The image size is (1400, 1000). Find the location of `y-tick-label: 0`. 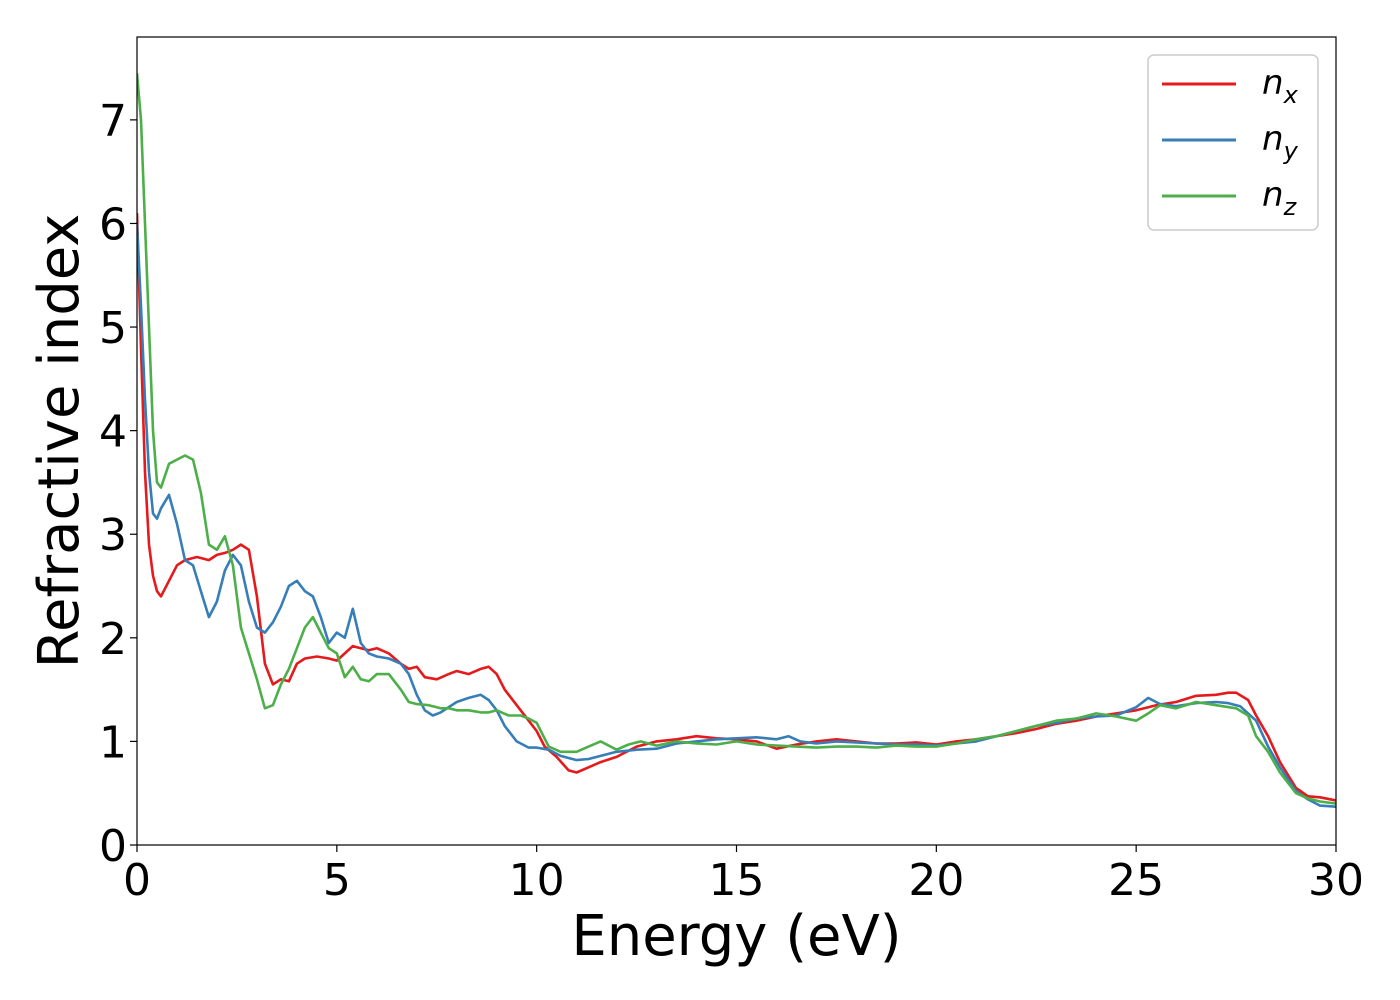

y-tick-label: 0 is located at coordinates (113, 846).